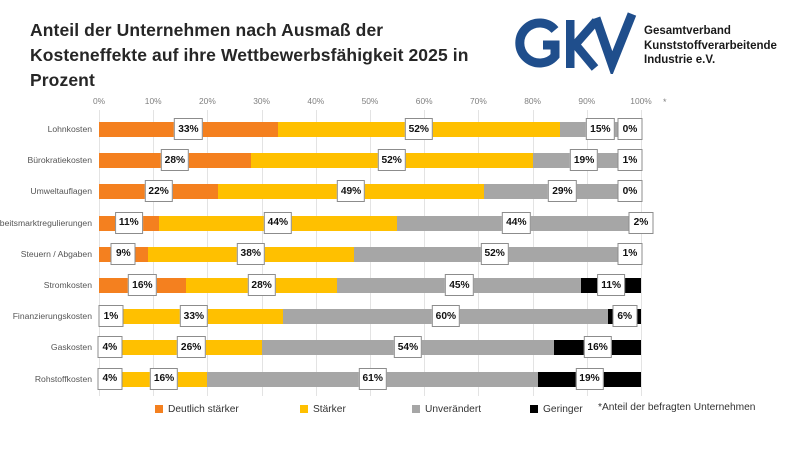 The height and width of the screenshot is (458, 800). I want to click on x-tick-70: 70%, so click(478, 101).